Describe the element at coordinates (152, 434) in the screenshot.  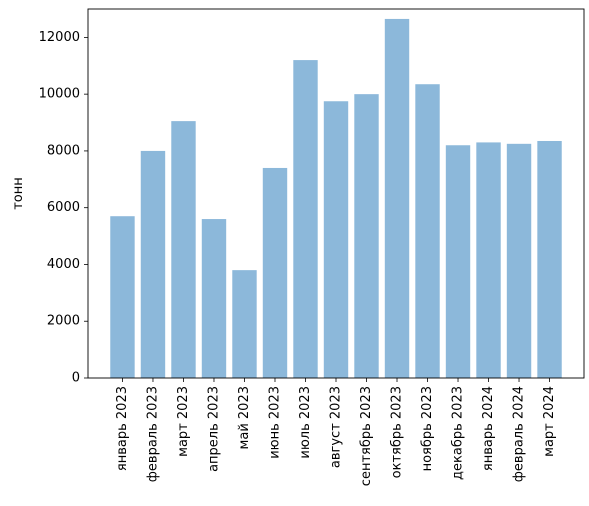
I see `x-tick-label: февраль 2023` at that location.